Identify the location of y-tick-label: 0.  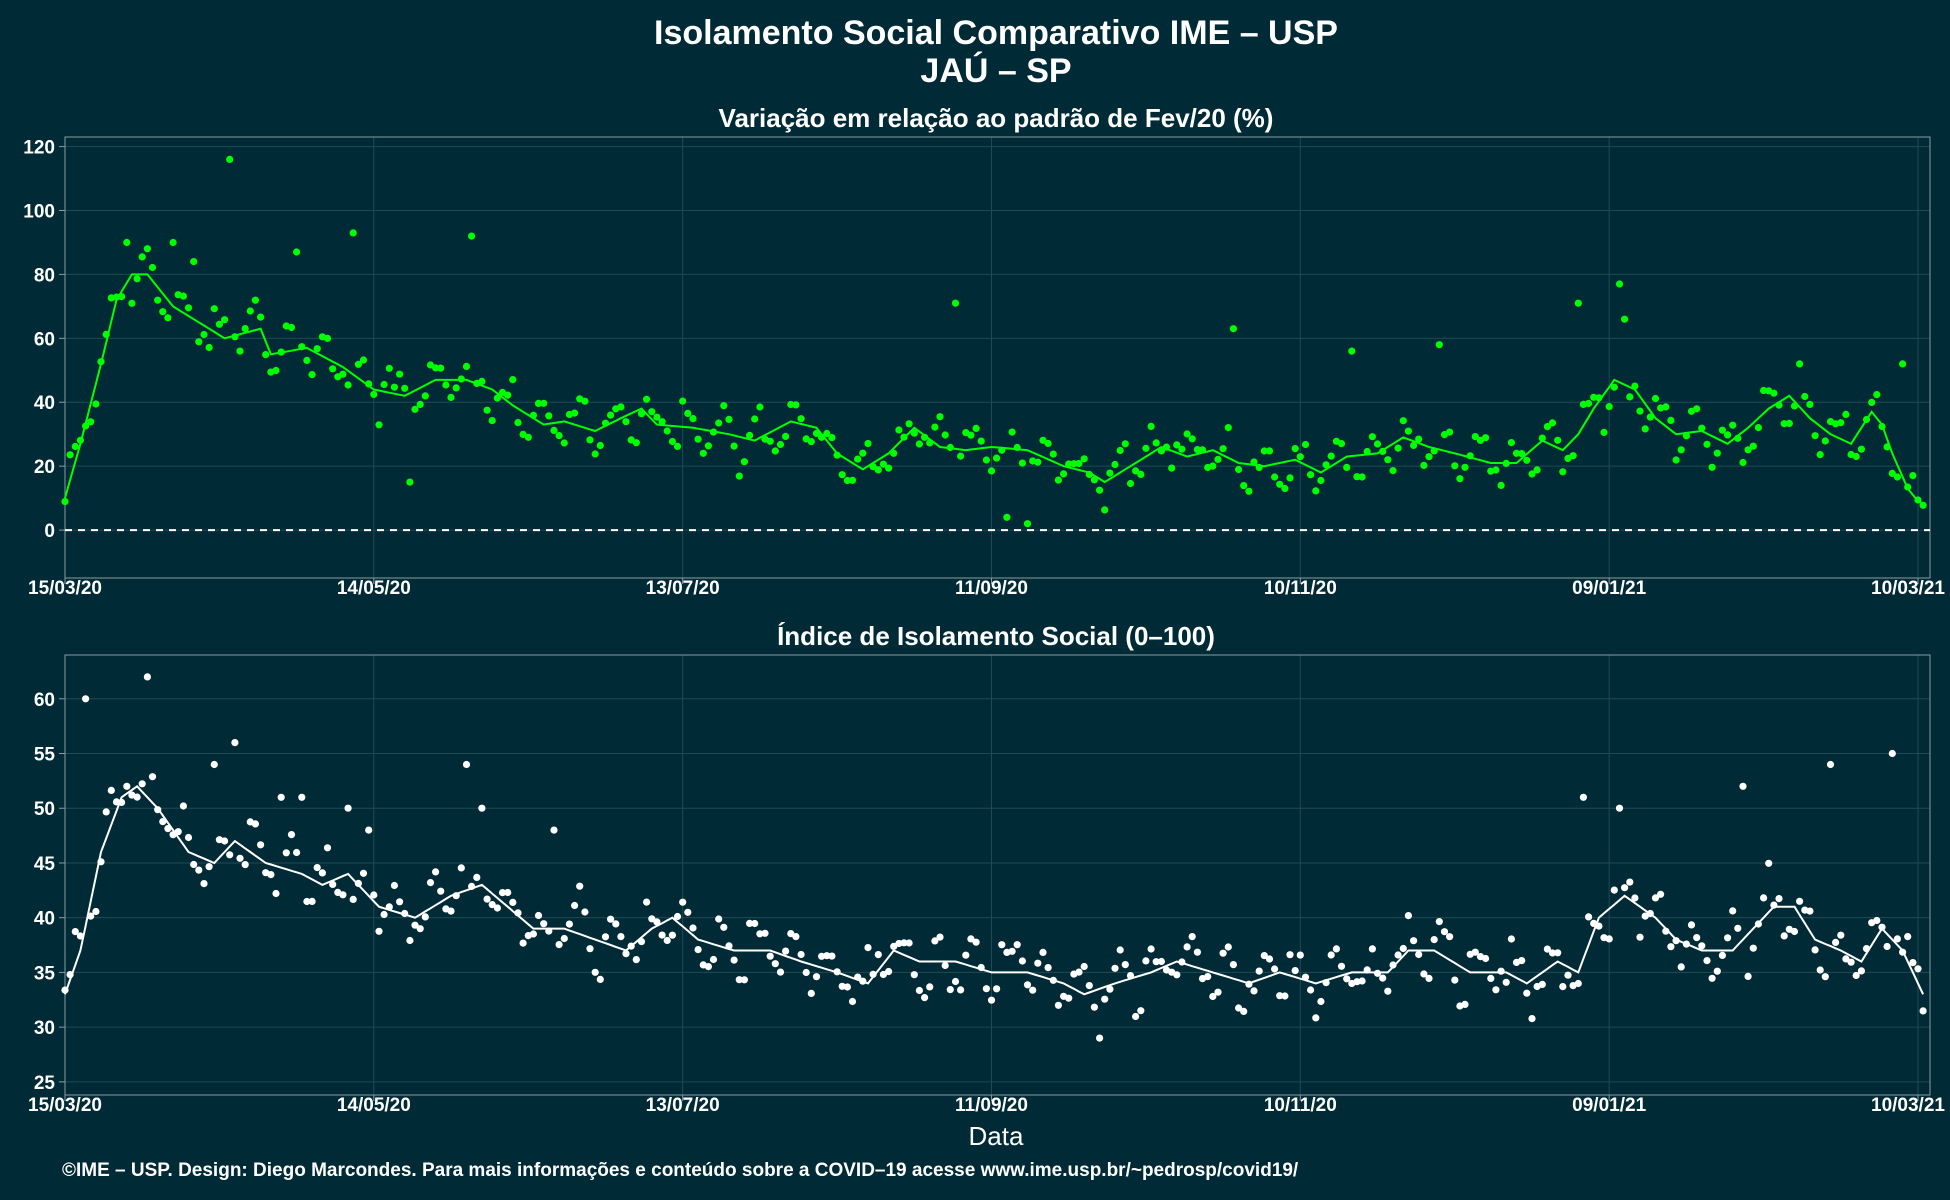
(49, 531).